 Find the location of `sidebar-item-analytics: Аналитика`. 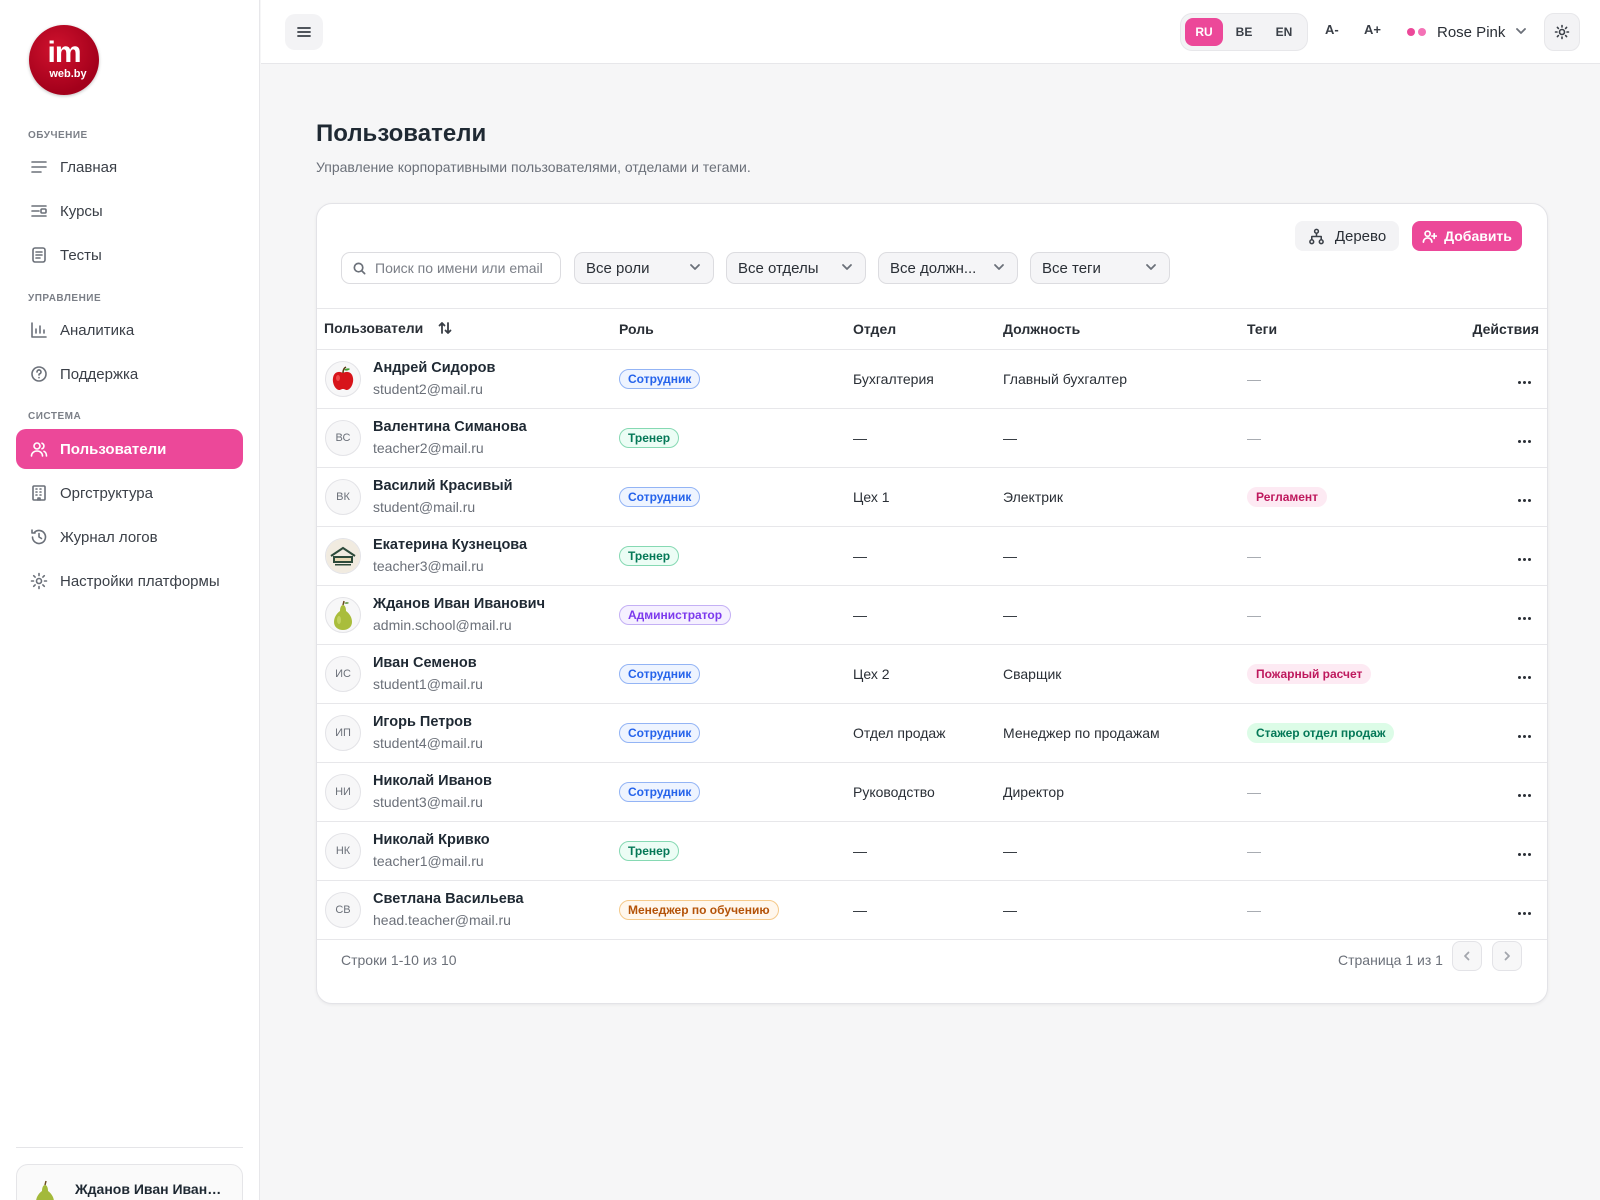

sidebar-item-analytics: Аналитика is located at coordinates (129, 330).